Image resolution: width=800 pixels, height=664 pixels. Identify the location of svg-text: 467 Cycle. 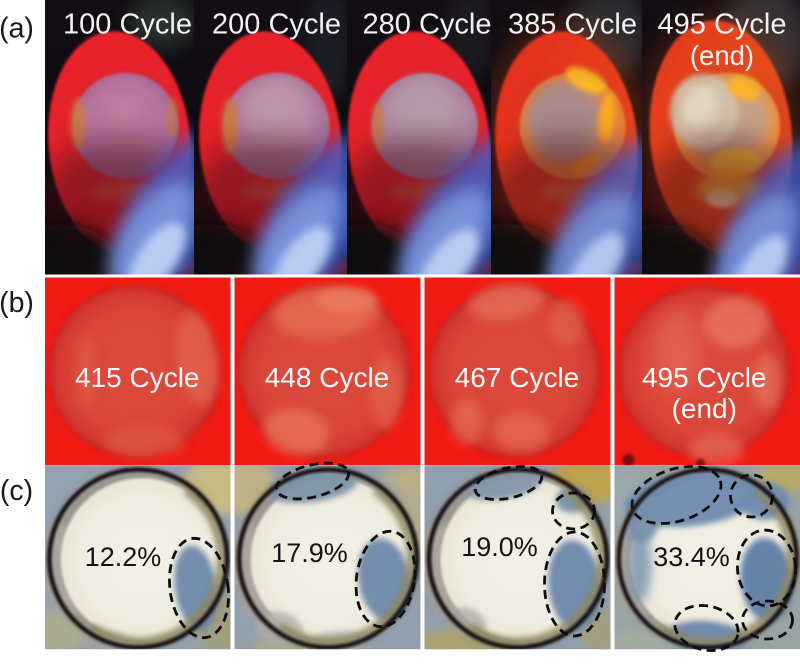
(517, 377).